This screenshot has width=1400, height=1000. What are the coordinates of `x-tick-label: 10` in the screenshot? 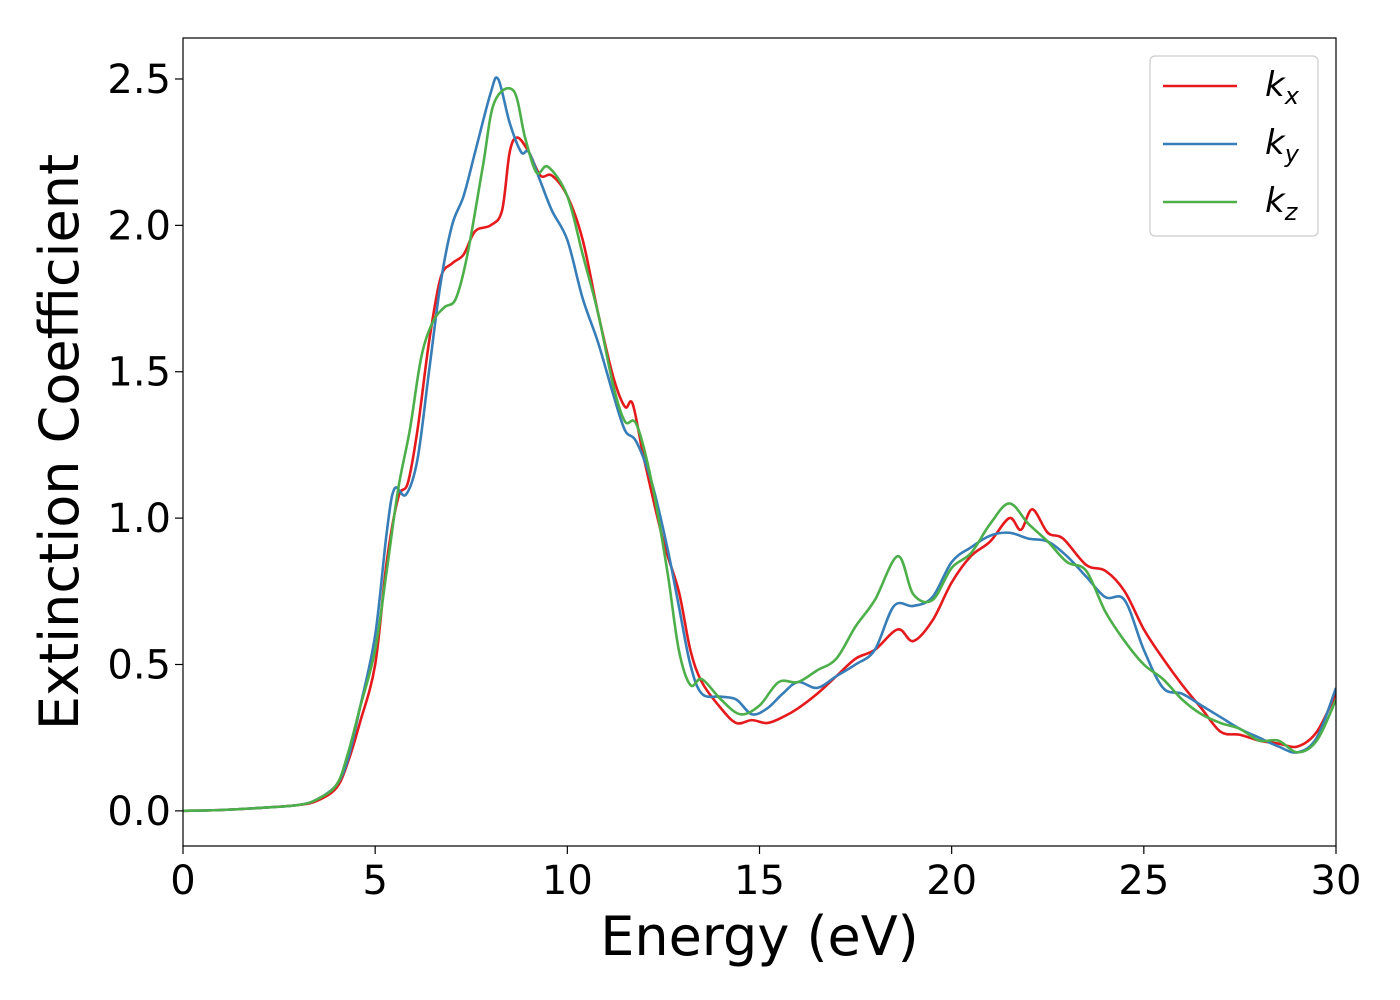 It's located at (567, 881).